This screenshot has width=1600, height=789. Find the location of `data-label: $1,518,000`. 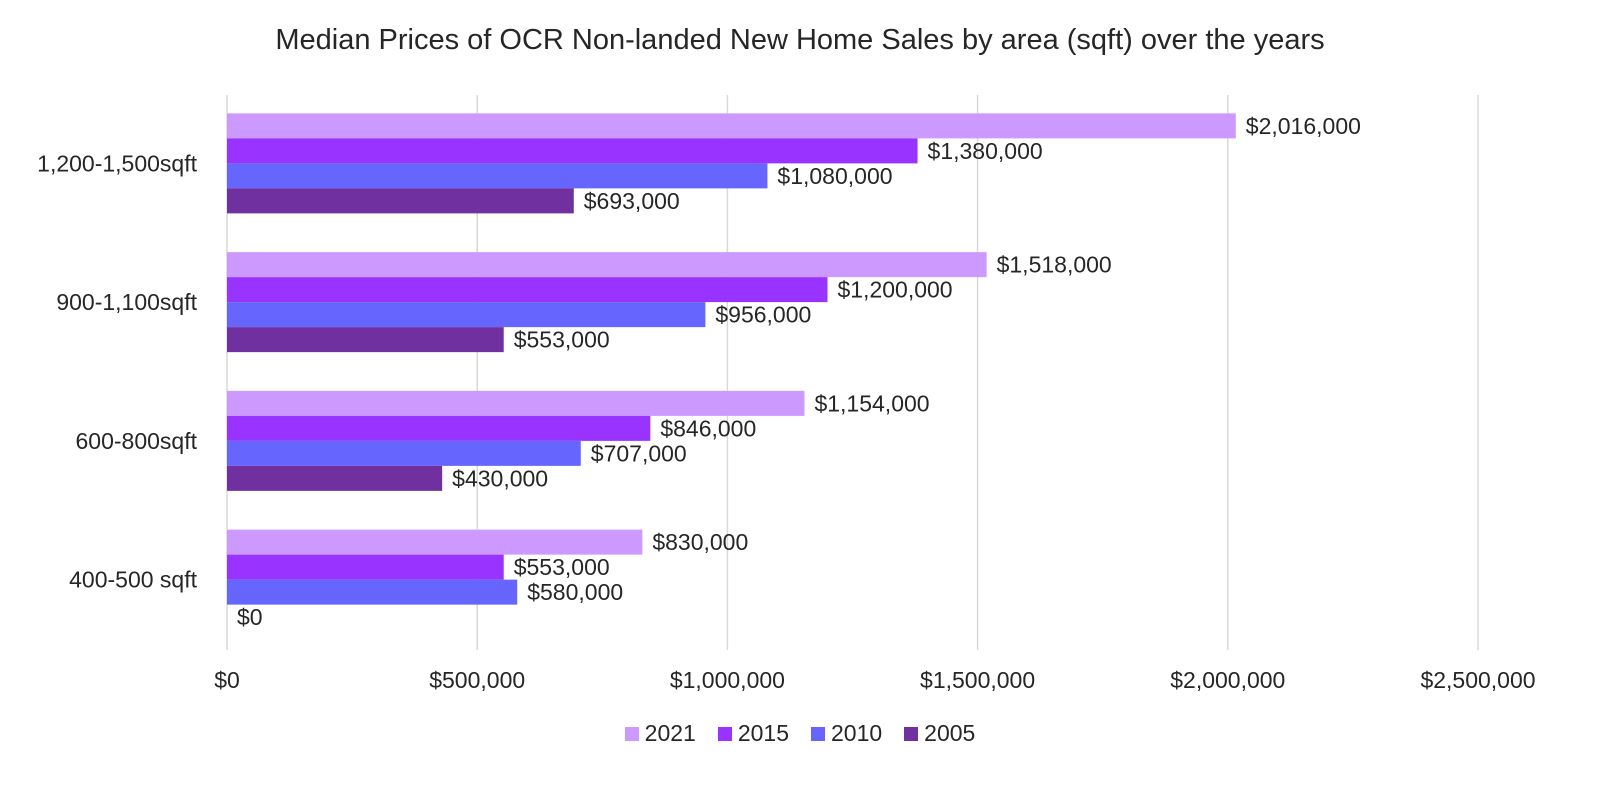

data-label: $1,518,000 is located at coordinates (1054, 265).